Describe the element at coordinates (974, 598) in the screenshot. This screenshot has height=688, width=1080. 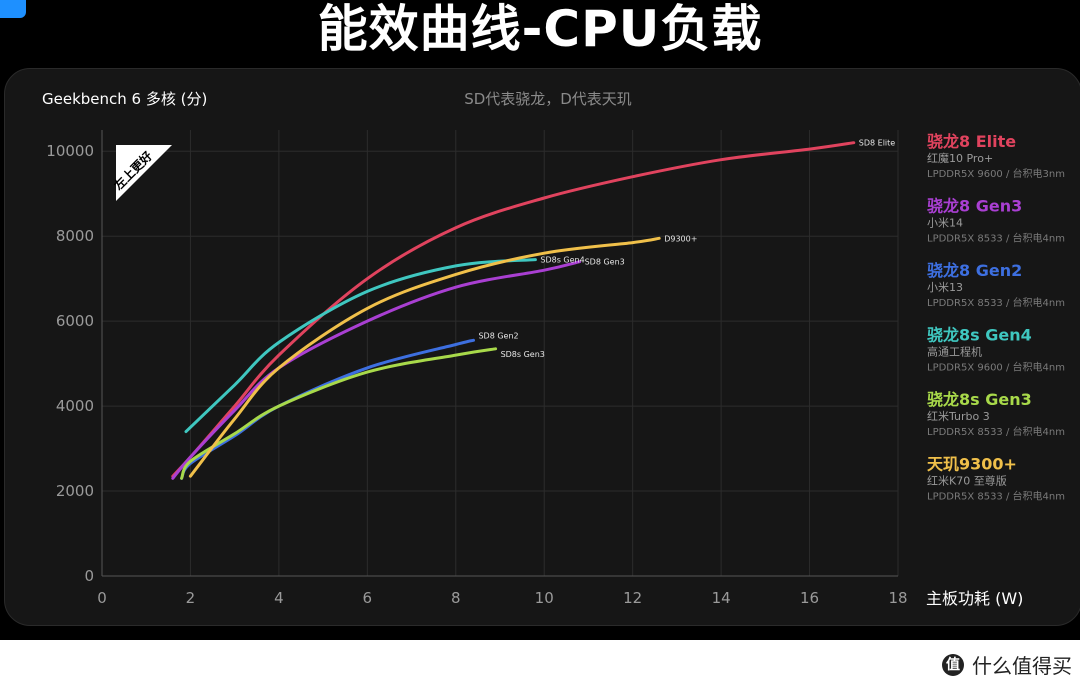
I see `x-axis-label: 主板功耗 (W)` at that location.